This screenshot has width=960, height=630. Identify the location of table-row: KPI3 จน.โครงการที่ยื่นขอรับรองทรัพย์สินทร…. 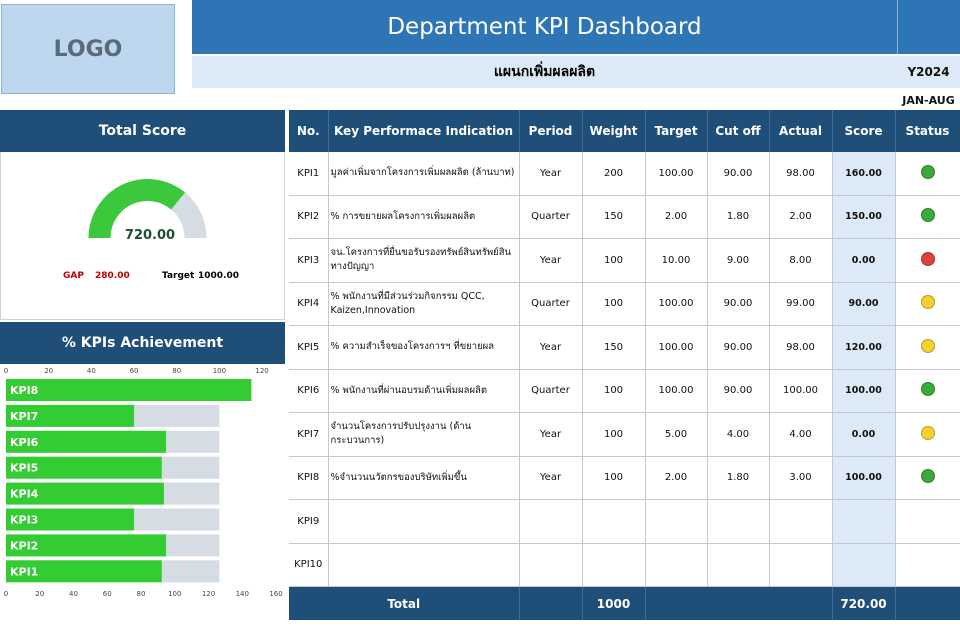
(624, 260).